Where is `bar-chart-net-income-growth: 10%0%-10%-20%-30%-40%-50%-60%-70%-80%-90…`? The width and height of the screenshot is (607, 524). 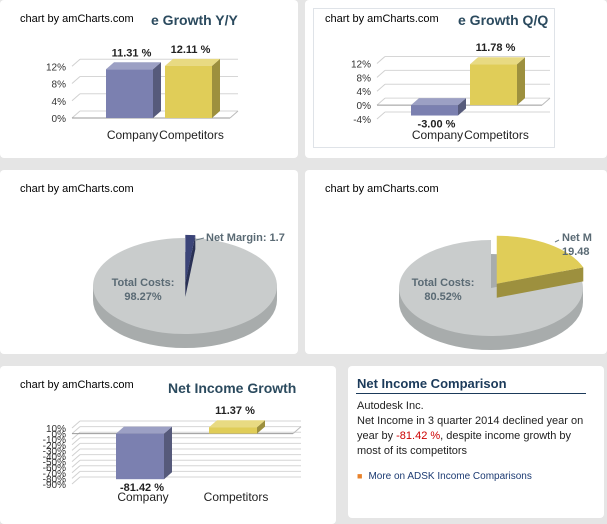
bar-chart-net-income-growth: 10%0%-10%-20%-30%-40%-50%-60%-70%-80%-90… is located at coordinates (172, 454).